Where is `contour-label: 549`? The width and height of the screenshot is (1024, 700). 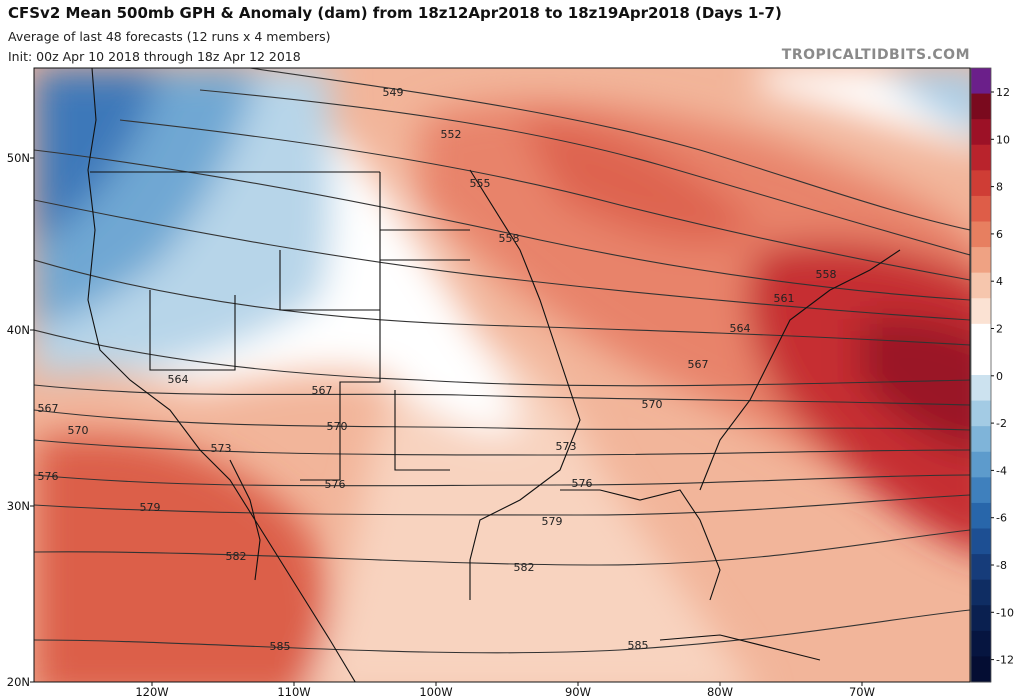
contour-label: 549 is located at coordinates (393, 92).